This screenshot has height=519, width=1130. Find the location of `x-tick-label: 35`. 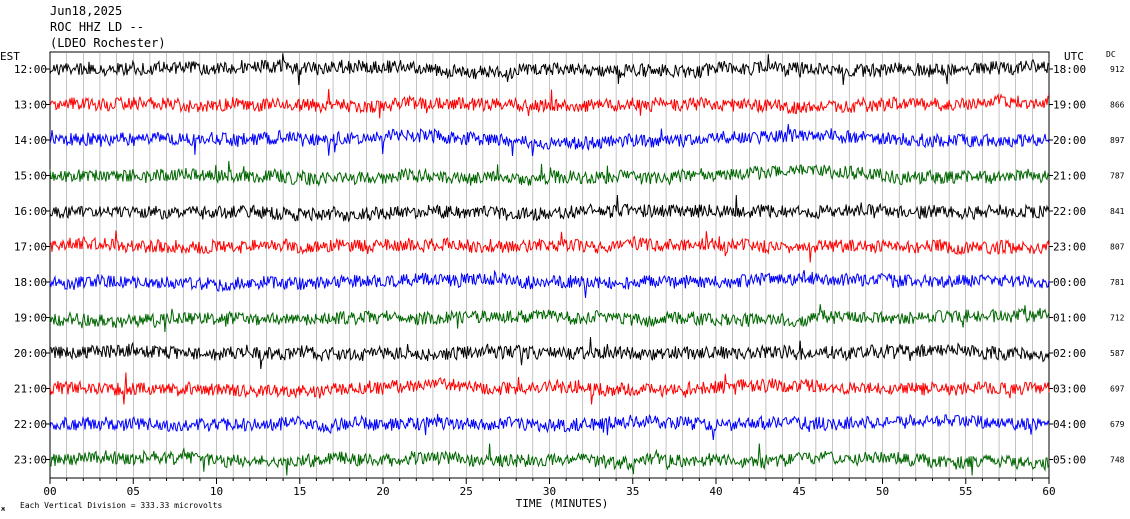

x-tick-label: 35 is located at coordinates (632, 491).